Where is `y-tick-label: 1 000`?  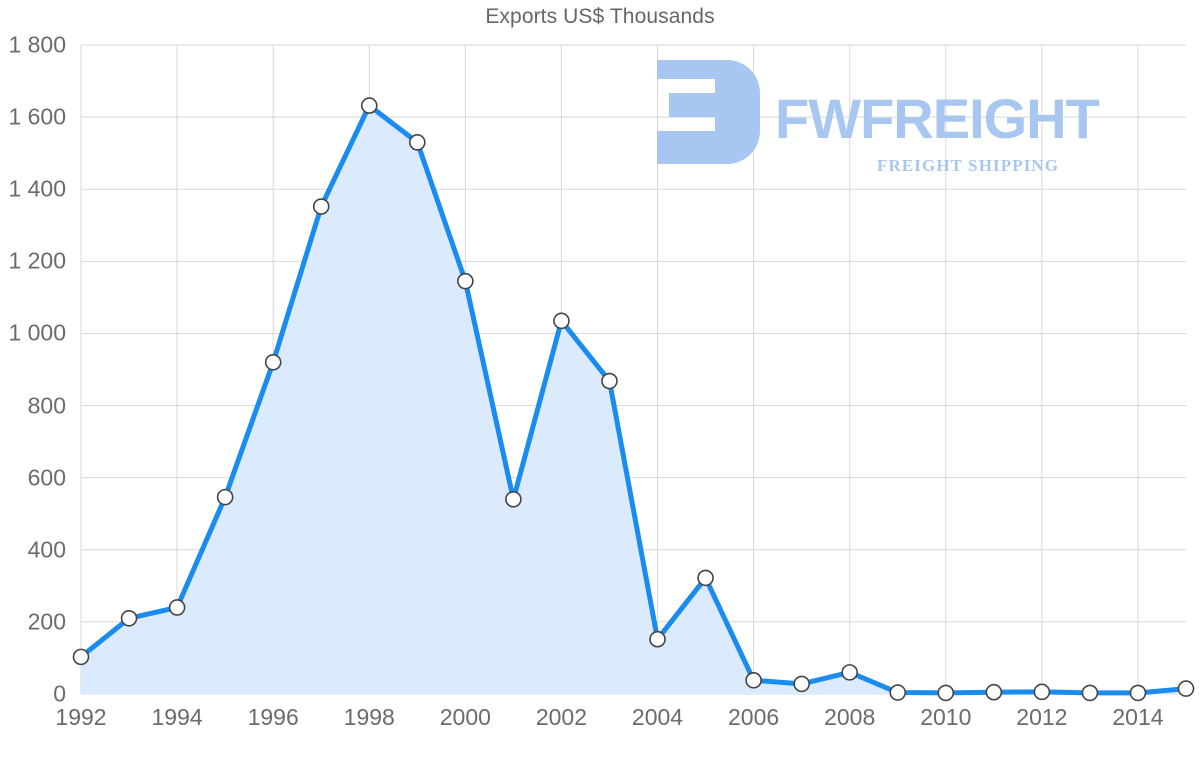 y-tick-label: 1 000 is located at coordinates (37, 332).